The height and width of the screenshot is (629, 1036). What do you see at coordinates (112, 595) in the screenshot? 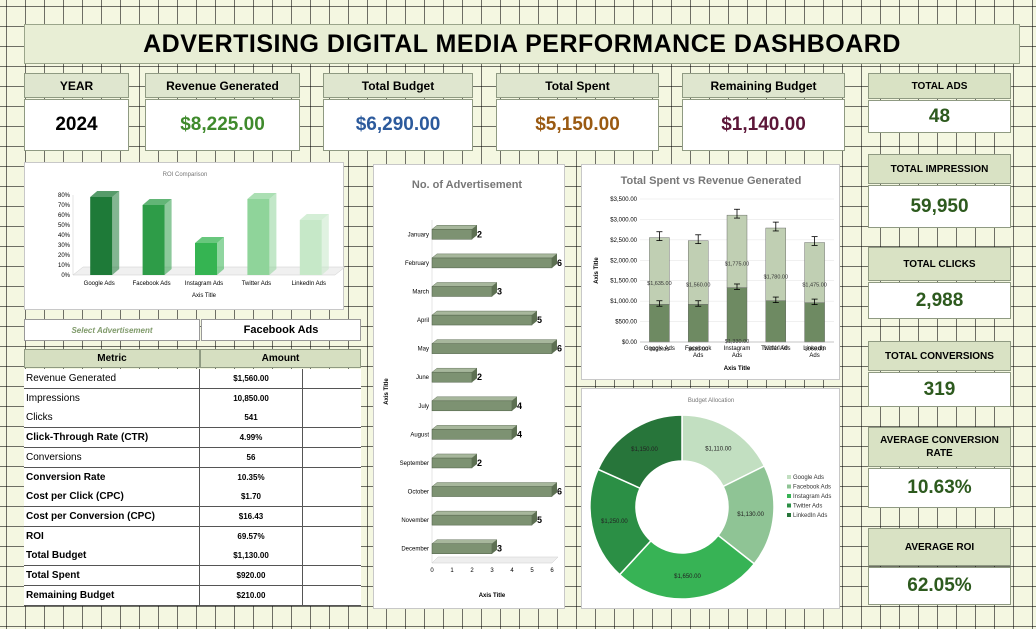
I see `metric-name: Remaining Budget` at bounding box center [112, 595].